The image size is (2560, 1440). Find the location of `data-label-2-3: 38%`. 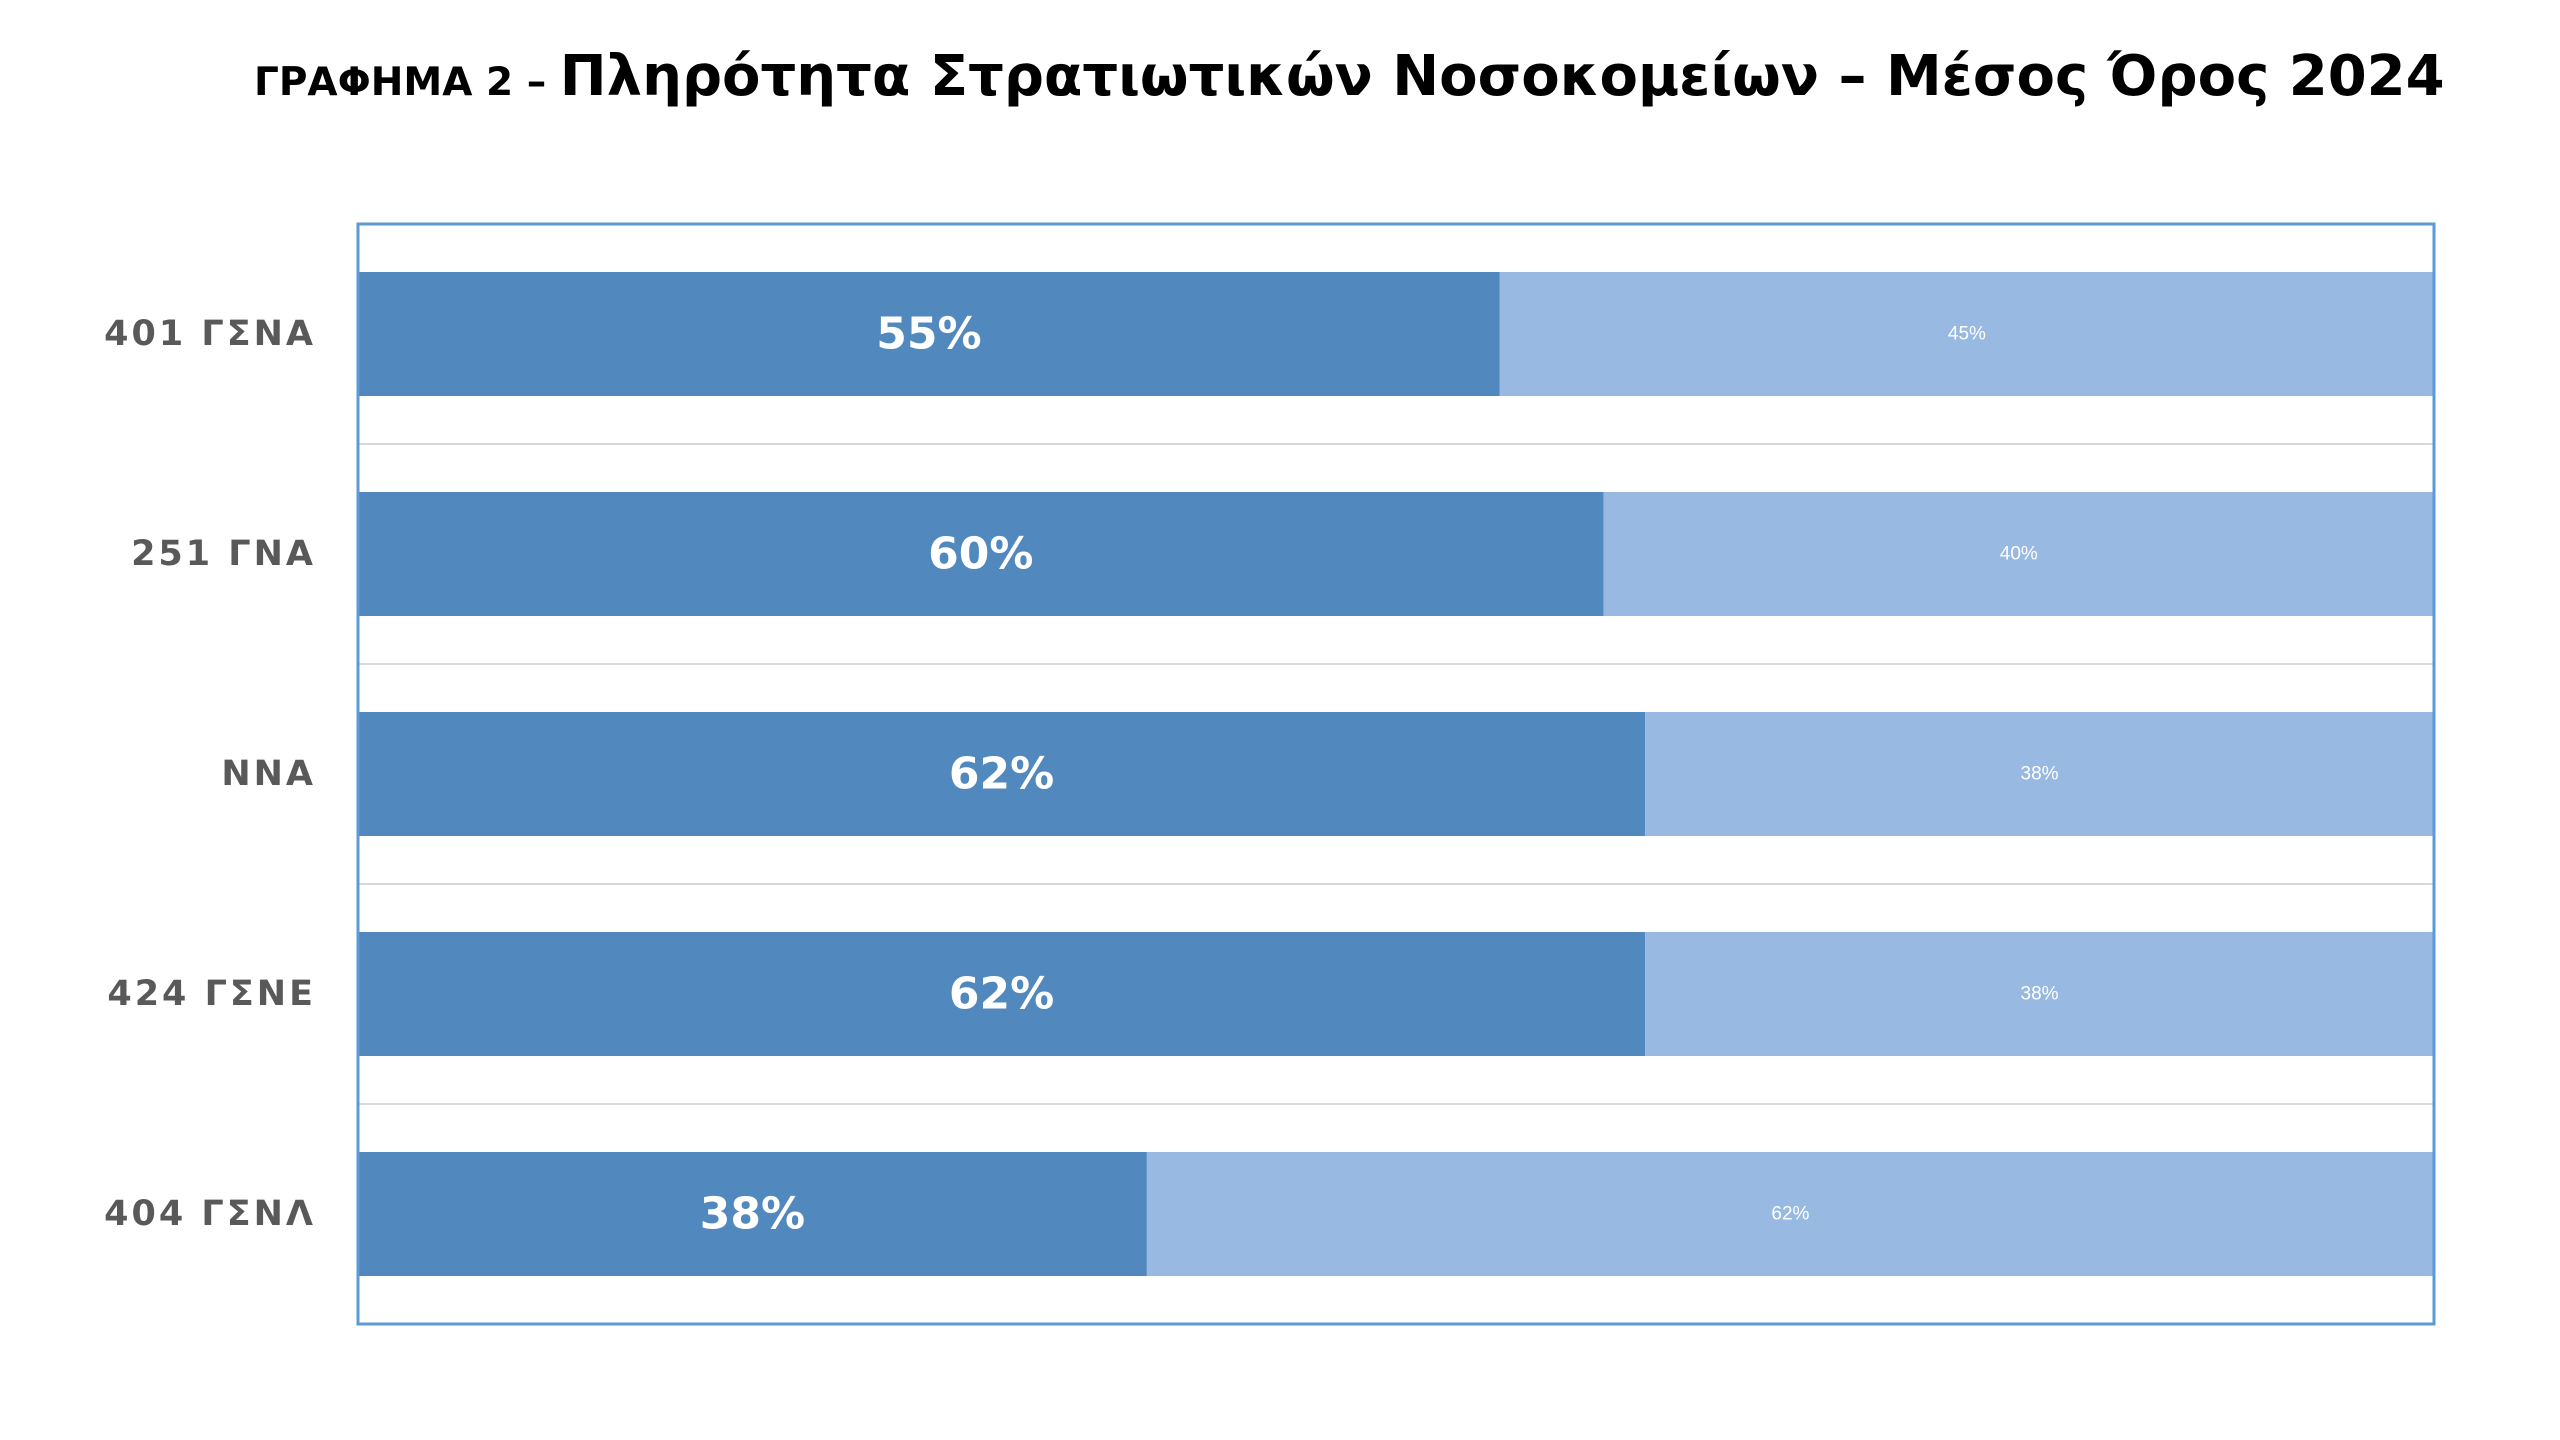

data-label-2-3: 38% is located at coordinates (2040, 774).